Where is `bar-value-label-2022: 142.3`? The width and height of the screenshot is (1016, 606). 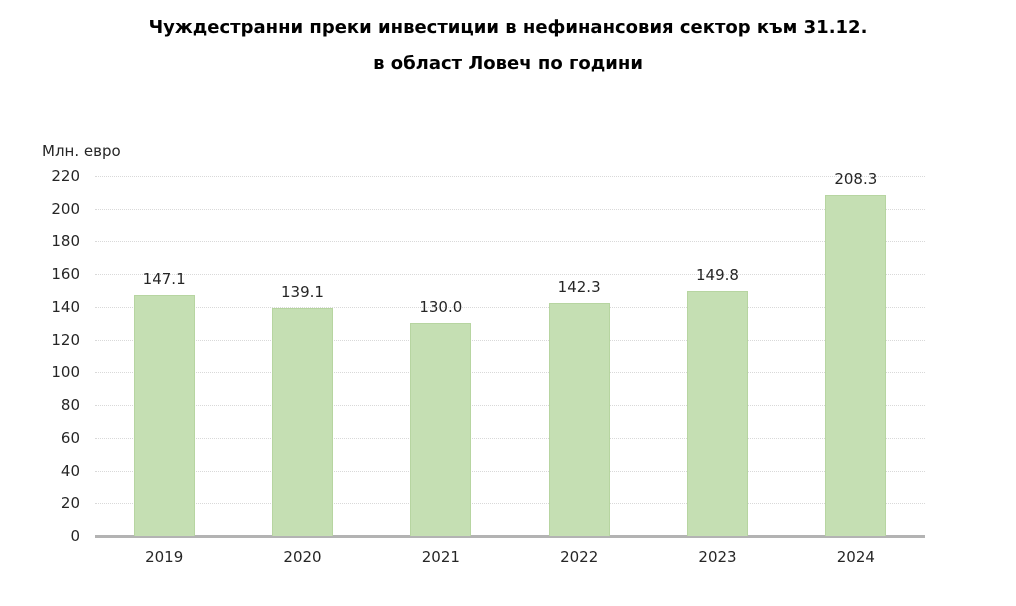
bar-value-label-2022: 142.3 is located at coordinates (579, 287).